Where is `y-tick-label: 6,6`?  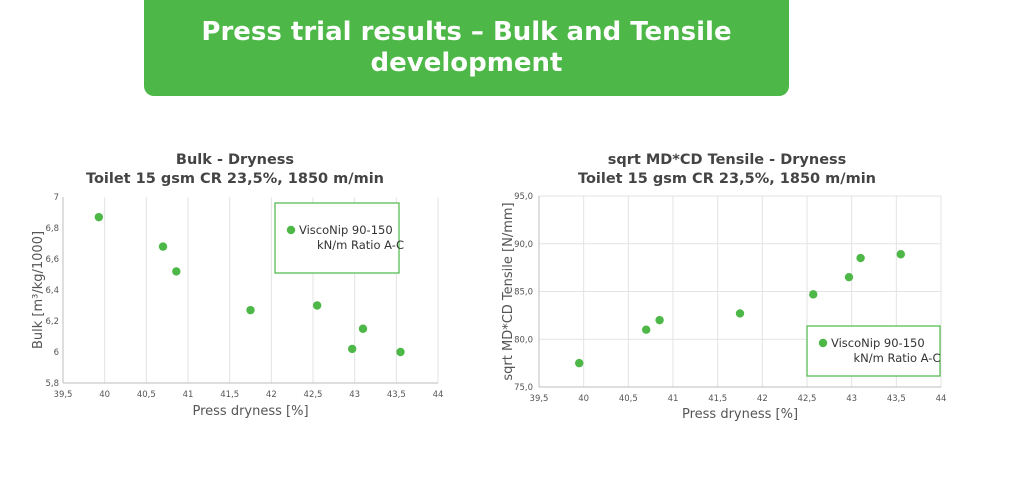
y-tick-label: 6,6 is located at coordinates (52, 260).